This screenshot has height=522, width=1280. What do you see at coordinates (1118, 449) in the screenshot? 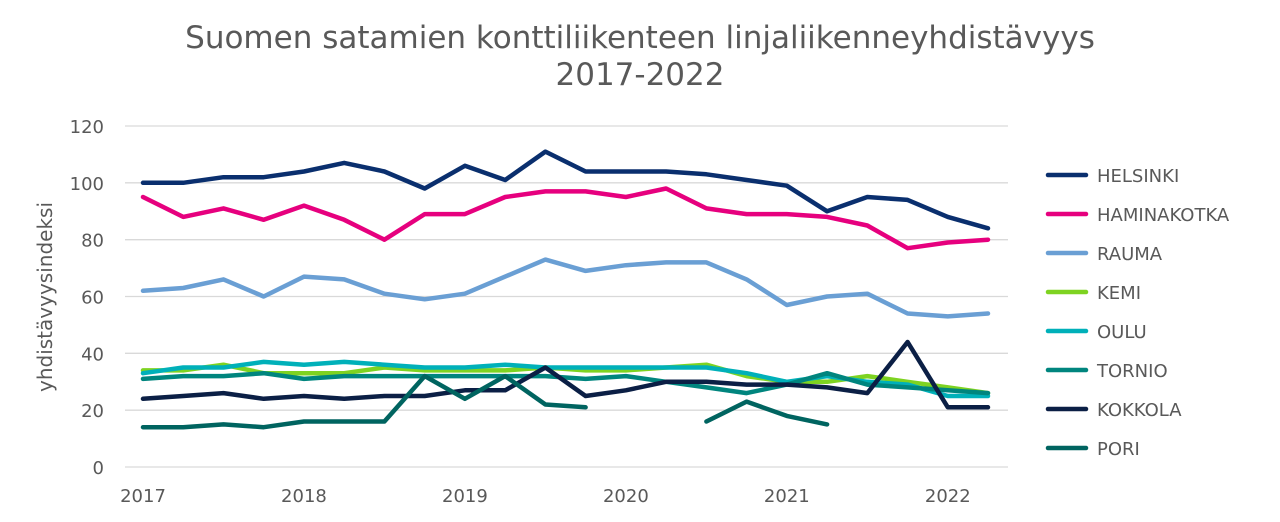
I see `legend-label: PORI` at bounding box center [1118, 449].